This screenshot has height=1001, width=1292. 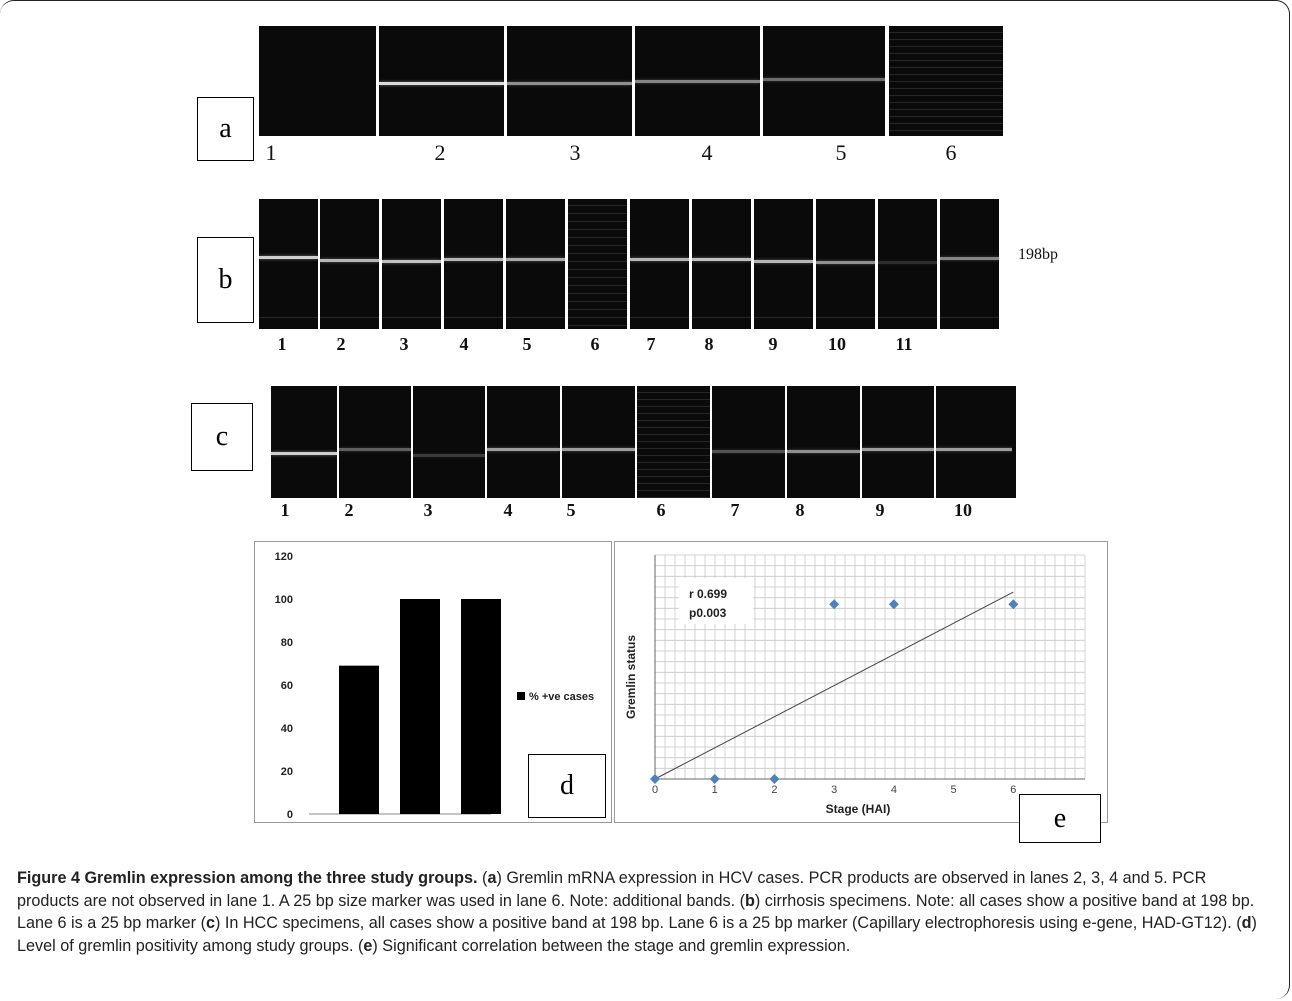 What do you see at coordinates (880, 510) in the screenshot?
I see `lane-number-c-9: 9` at bounding box center [880, 510].